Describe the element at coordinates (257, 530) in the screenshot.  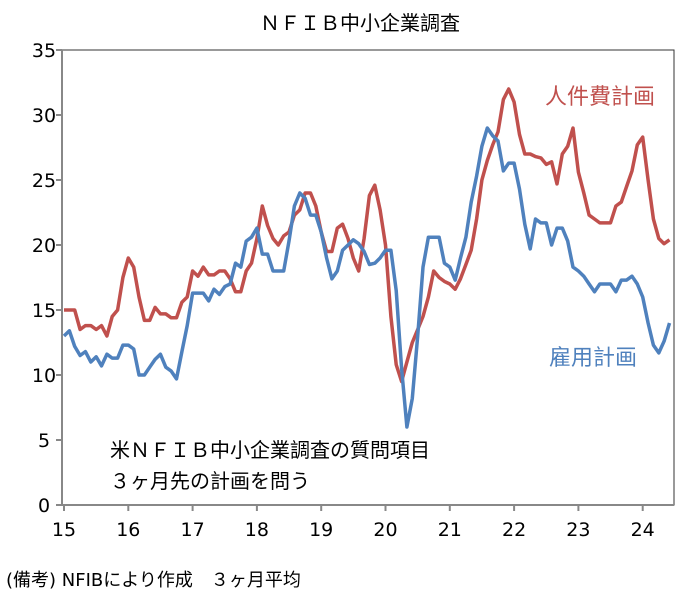
I see `x-tick-label: 18` at that location.